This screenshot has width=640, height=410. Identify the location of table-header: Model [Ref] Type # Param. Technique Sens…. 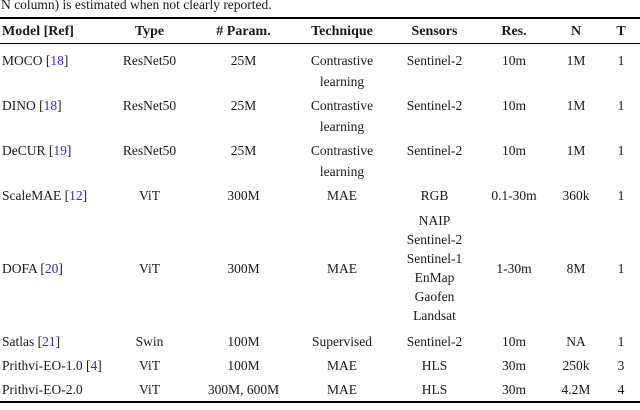
(320, 31).